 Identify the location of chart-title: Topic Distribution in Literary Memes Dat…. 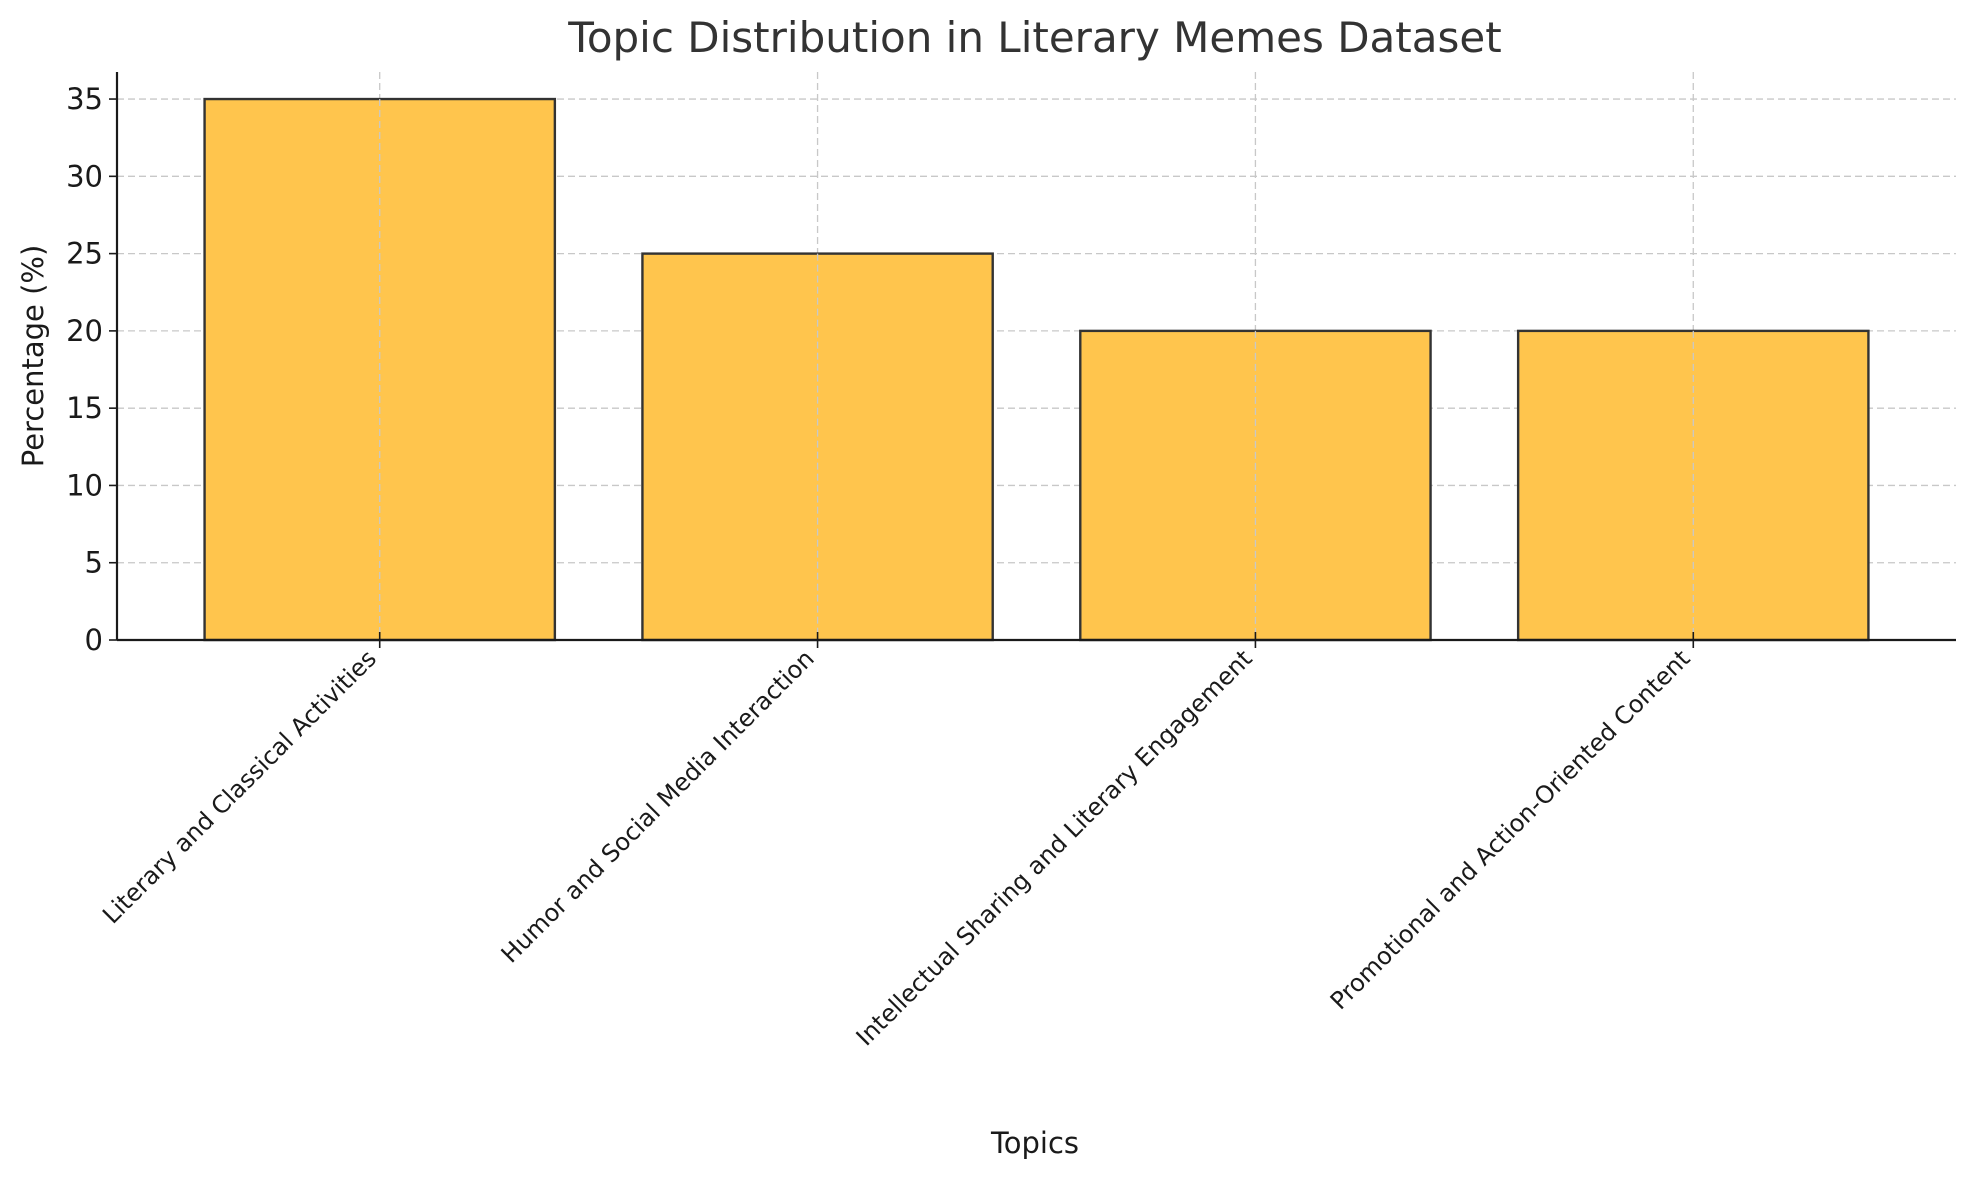
(1034, 37).